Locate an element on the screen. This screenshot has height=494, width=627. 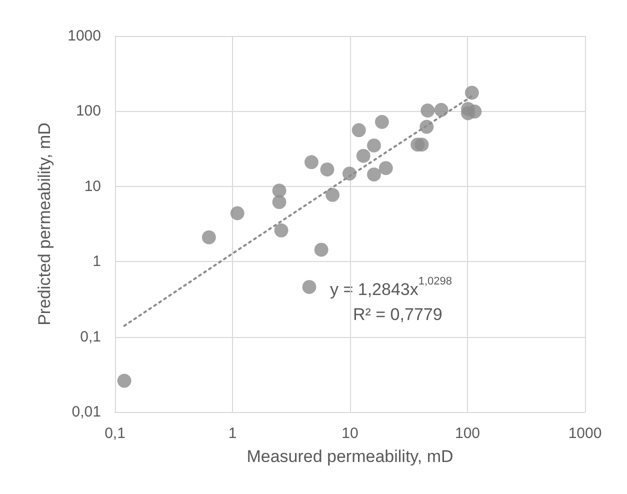
y-tick-label: 1000 is located at coordinates (84, 36).